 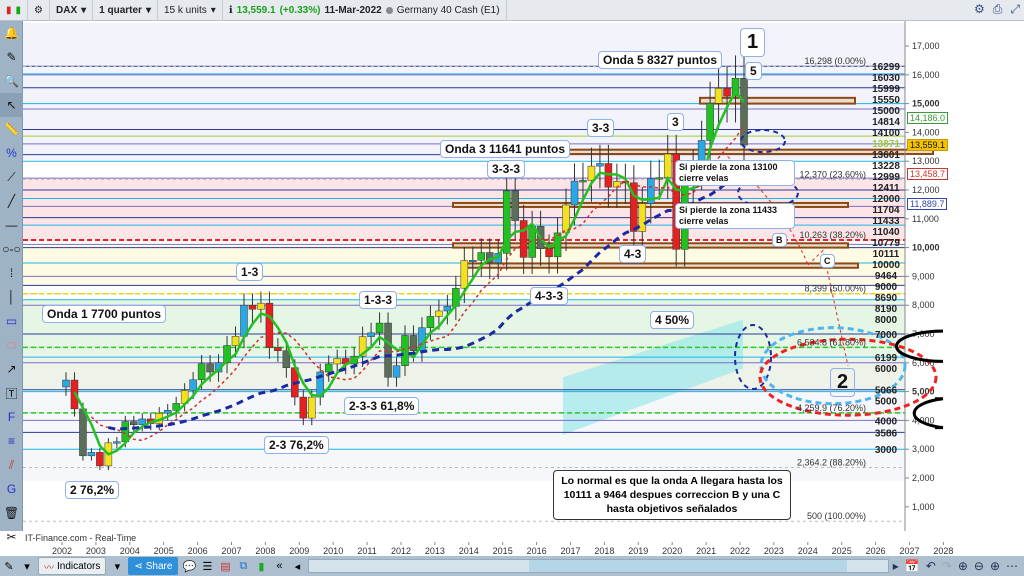 I want to click on label-wave-1: 1, so click(x=753, y=42).